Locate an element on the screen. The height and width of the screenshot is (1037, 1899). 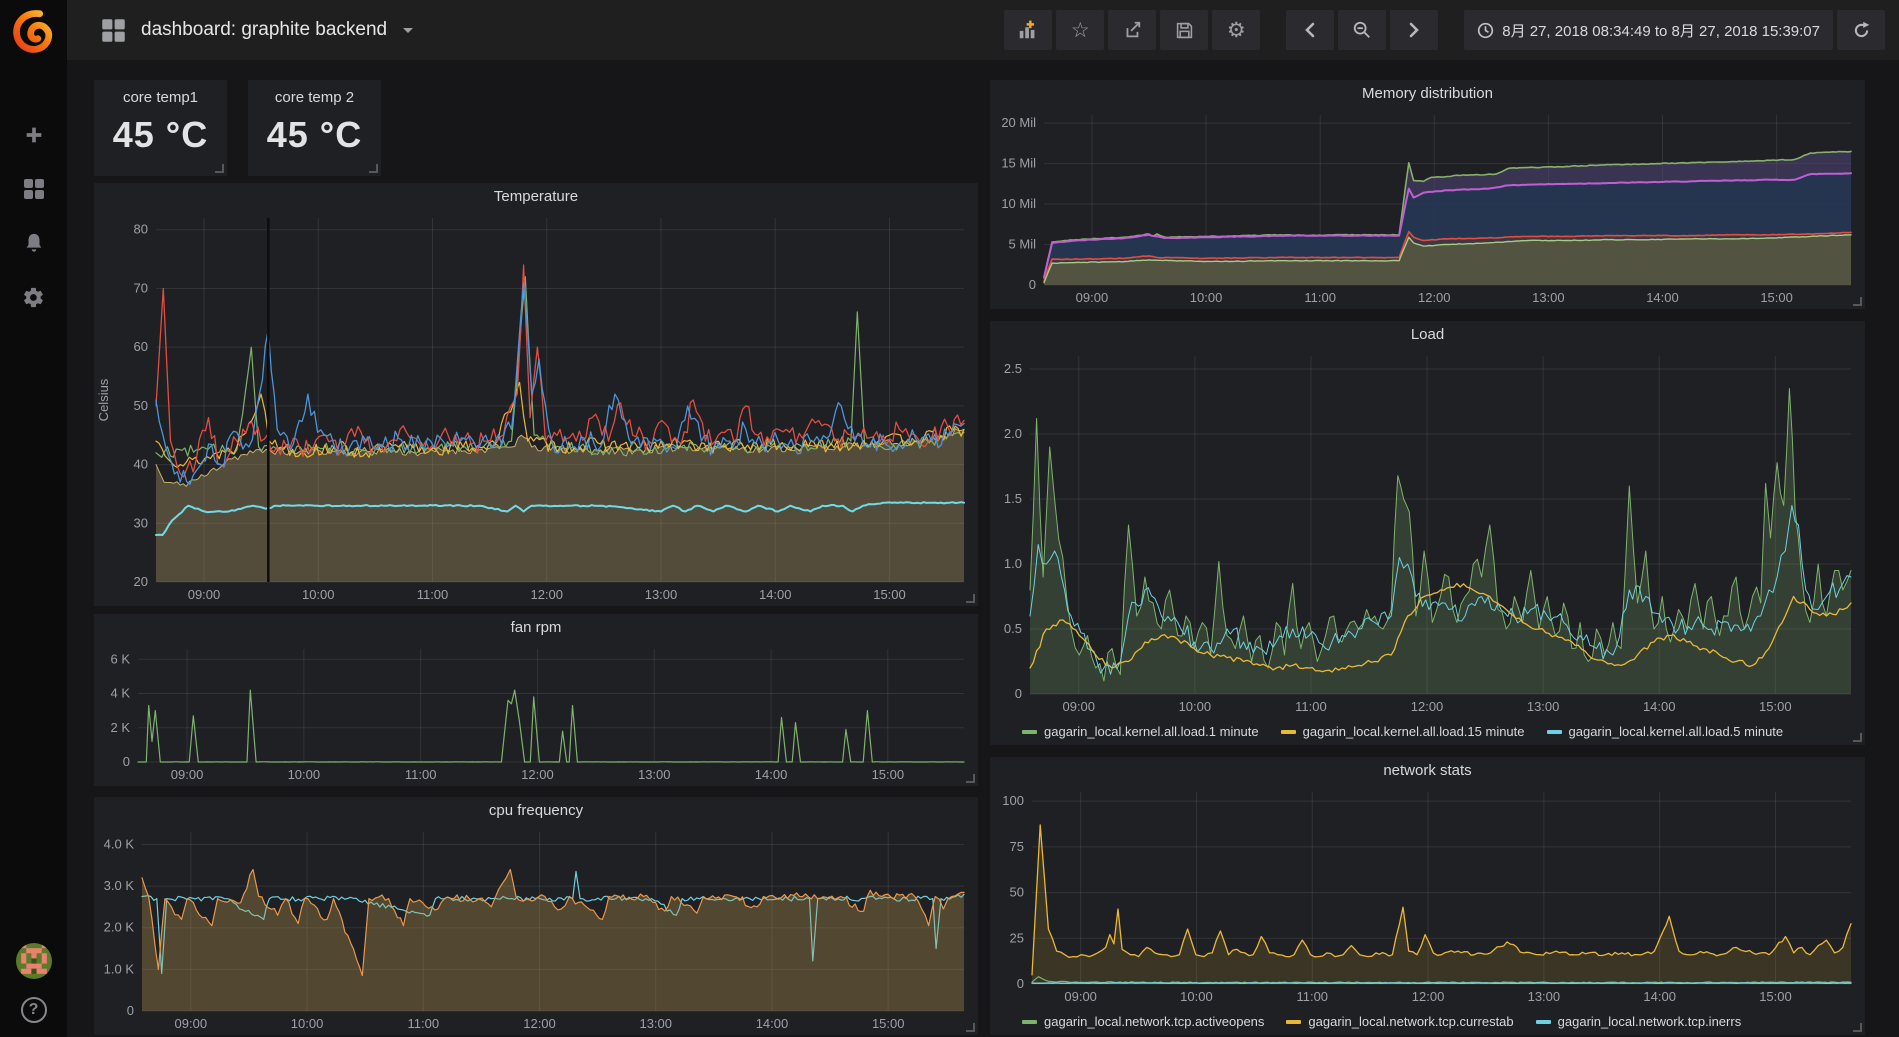
dashboard-settings-button: ⚙ is located at coordinates (1236, 30).